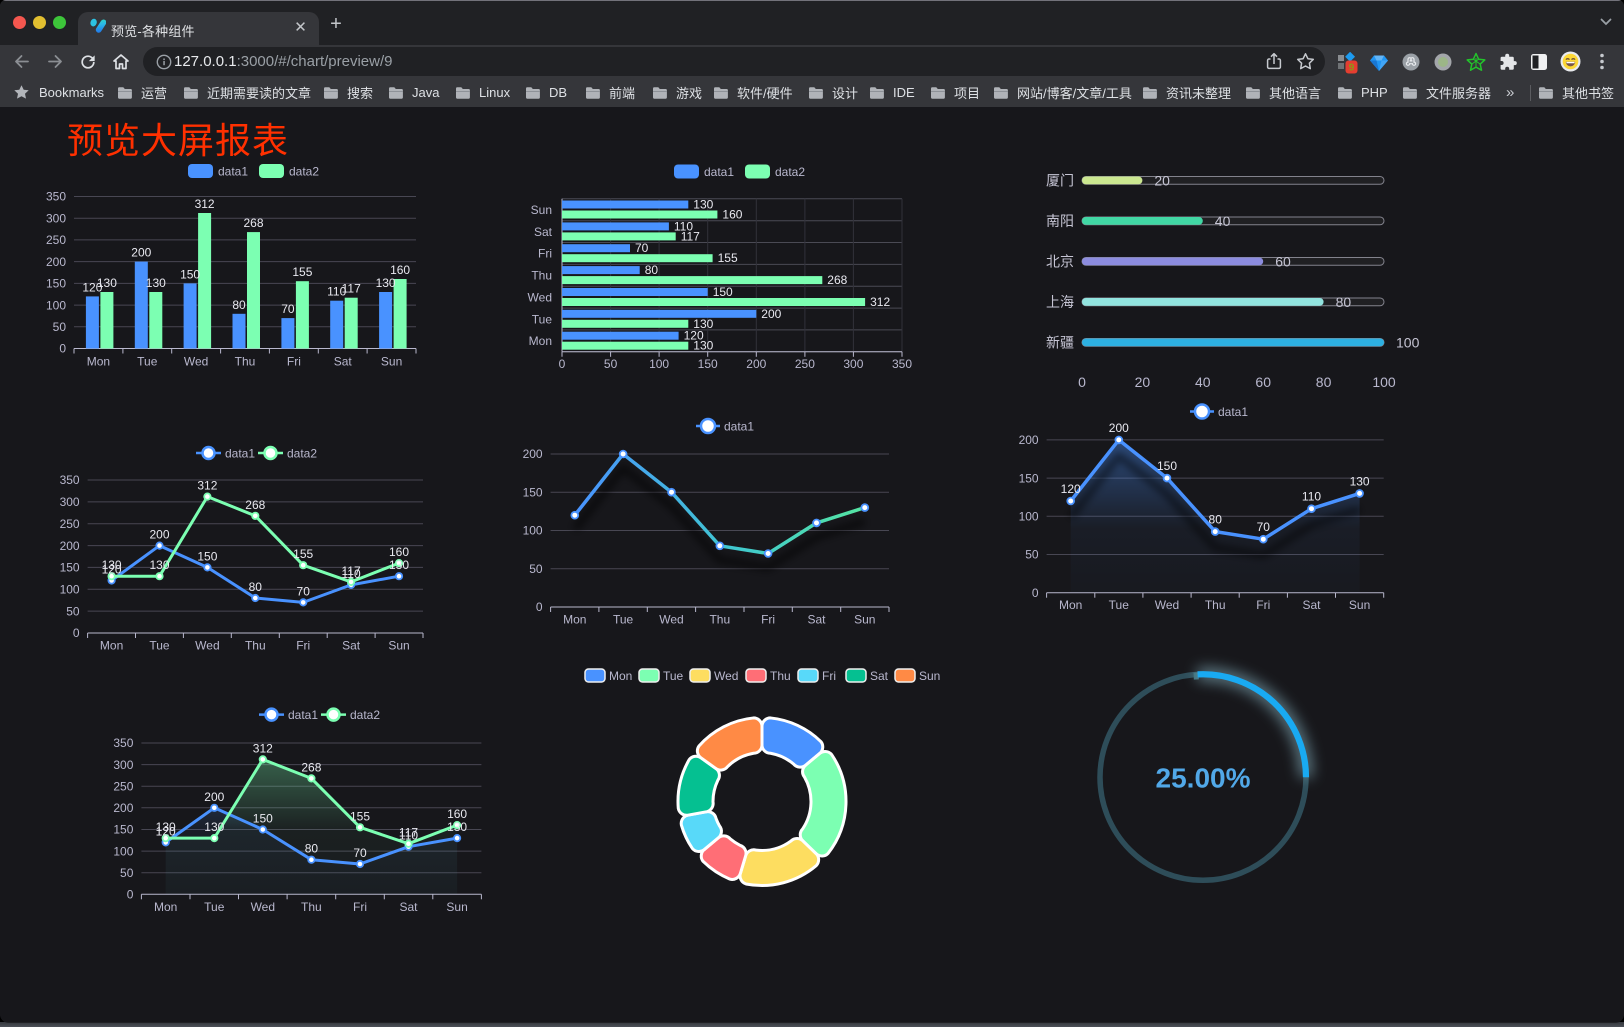 The height and width of the screenshot is (1027, 1624). Describe the element at coordinates (360, 816) in the screenshot. I see `svg-text: 155` at that location.